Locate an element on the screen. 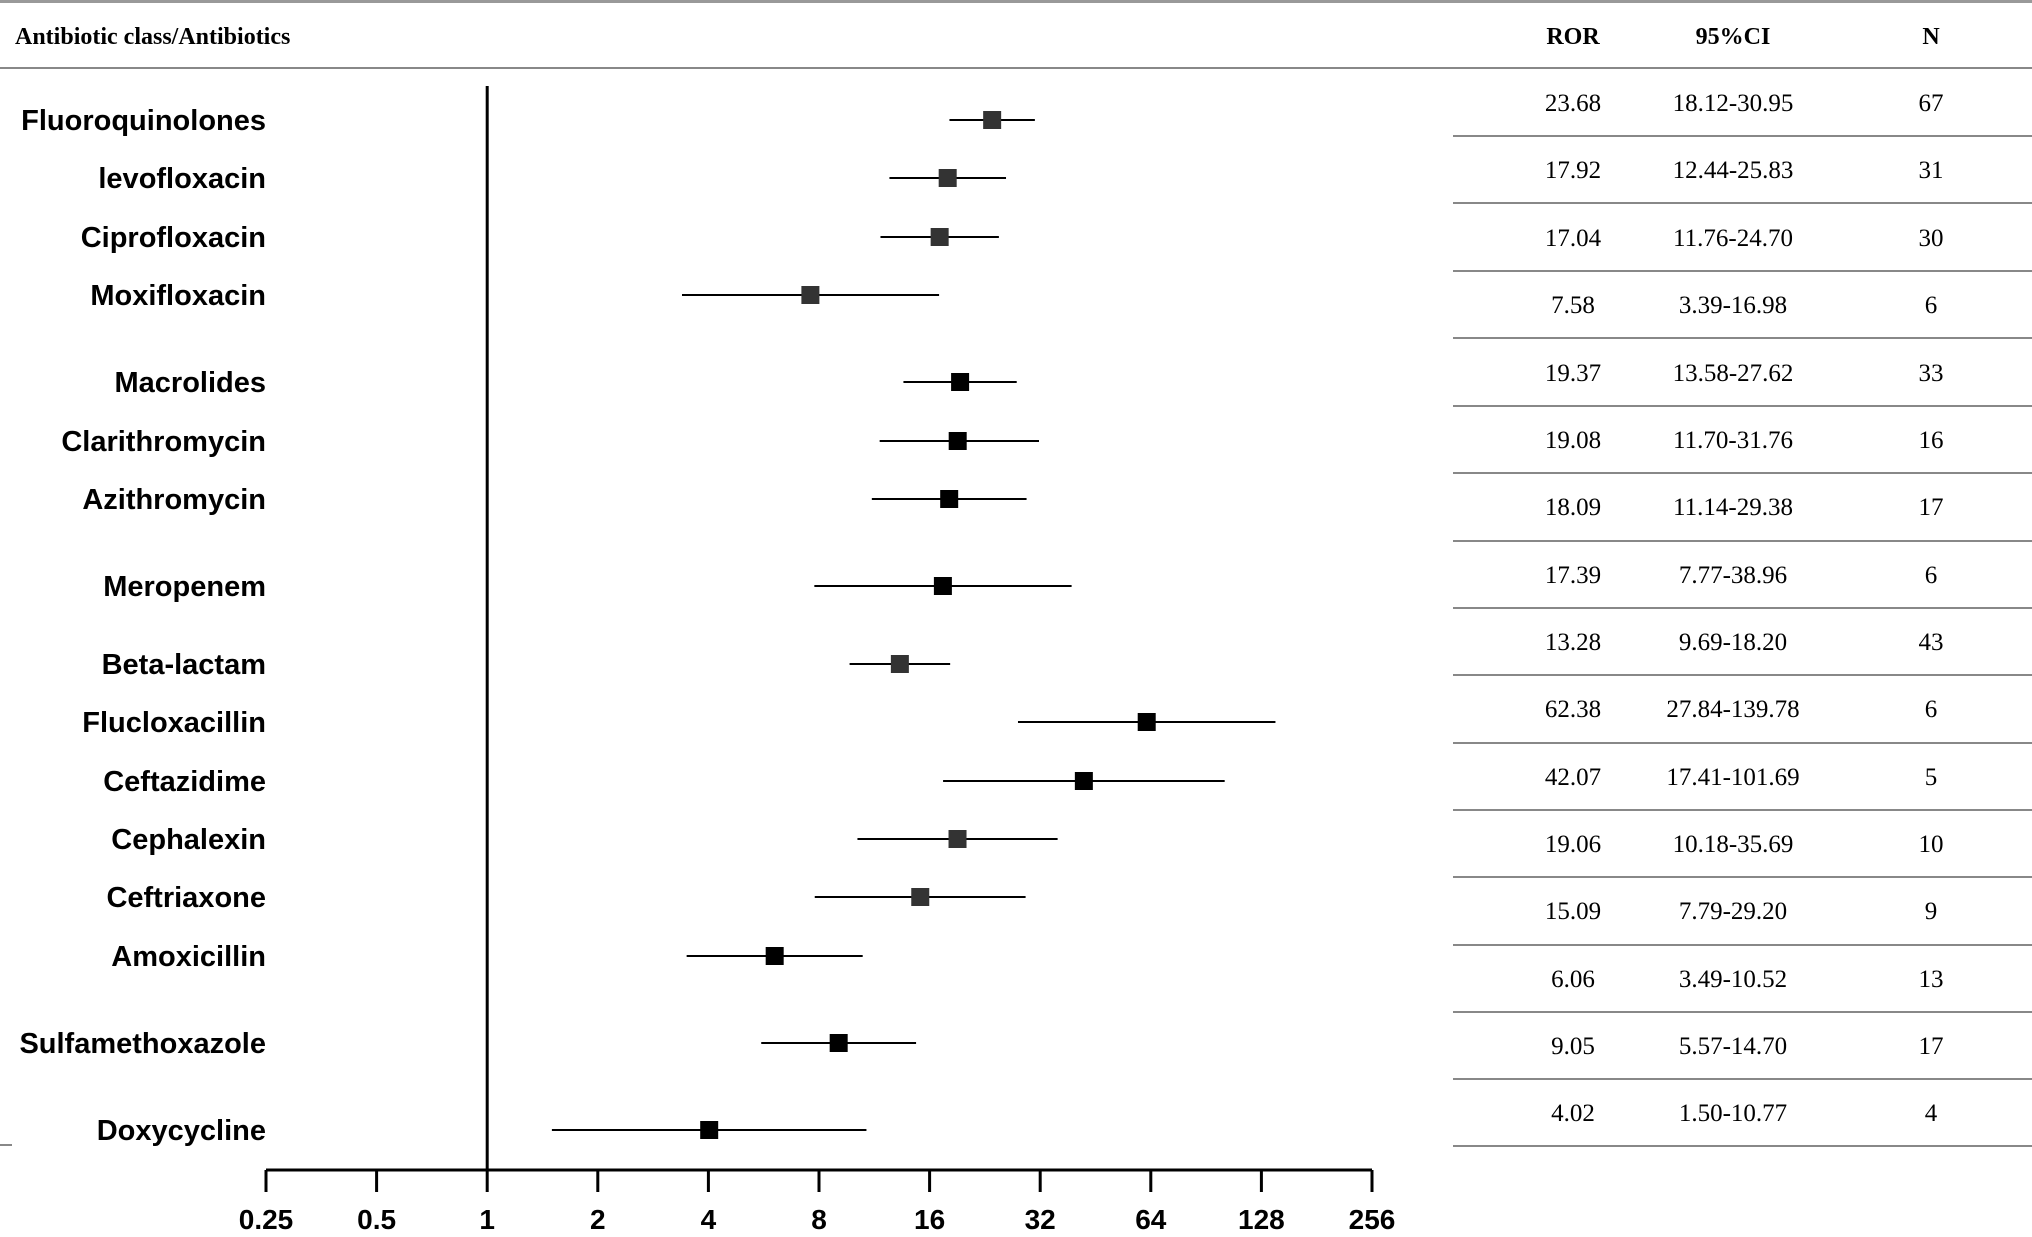 The image size is (2032, 1237). n-value: 67 is located at coordinates (1931, 103).